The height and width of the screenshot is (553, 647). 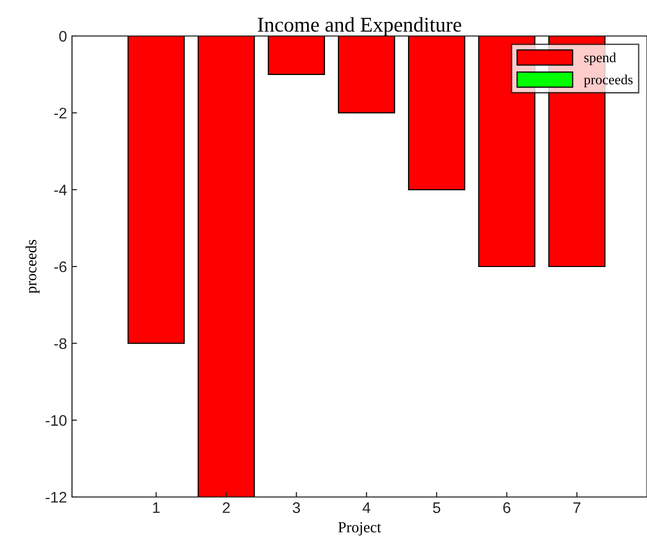 I want to click on x-tick-label: 2, so click(x=226, y=507).